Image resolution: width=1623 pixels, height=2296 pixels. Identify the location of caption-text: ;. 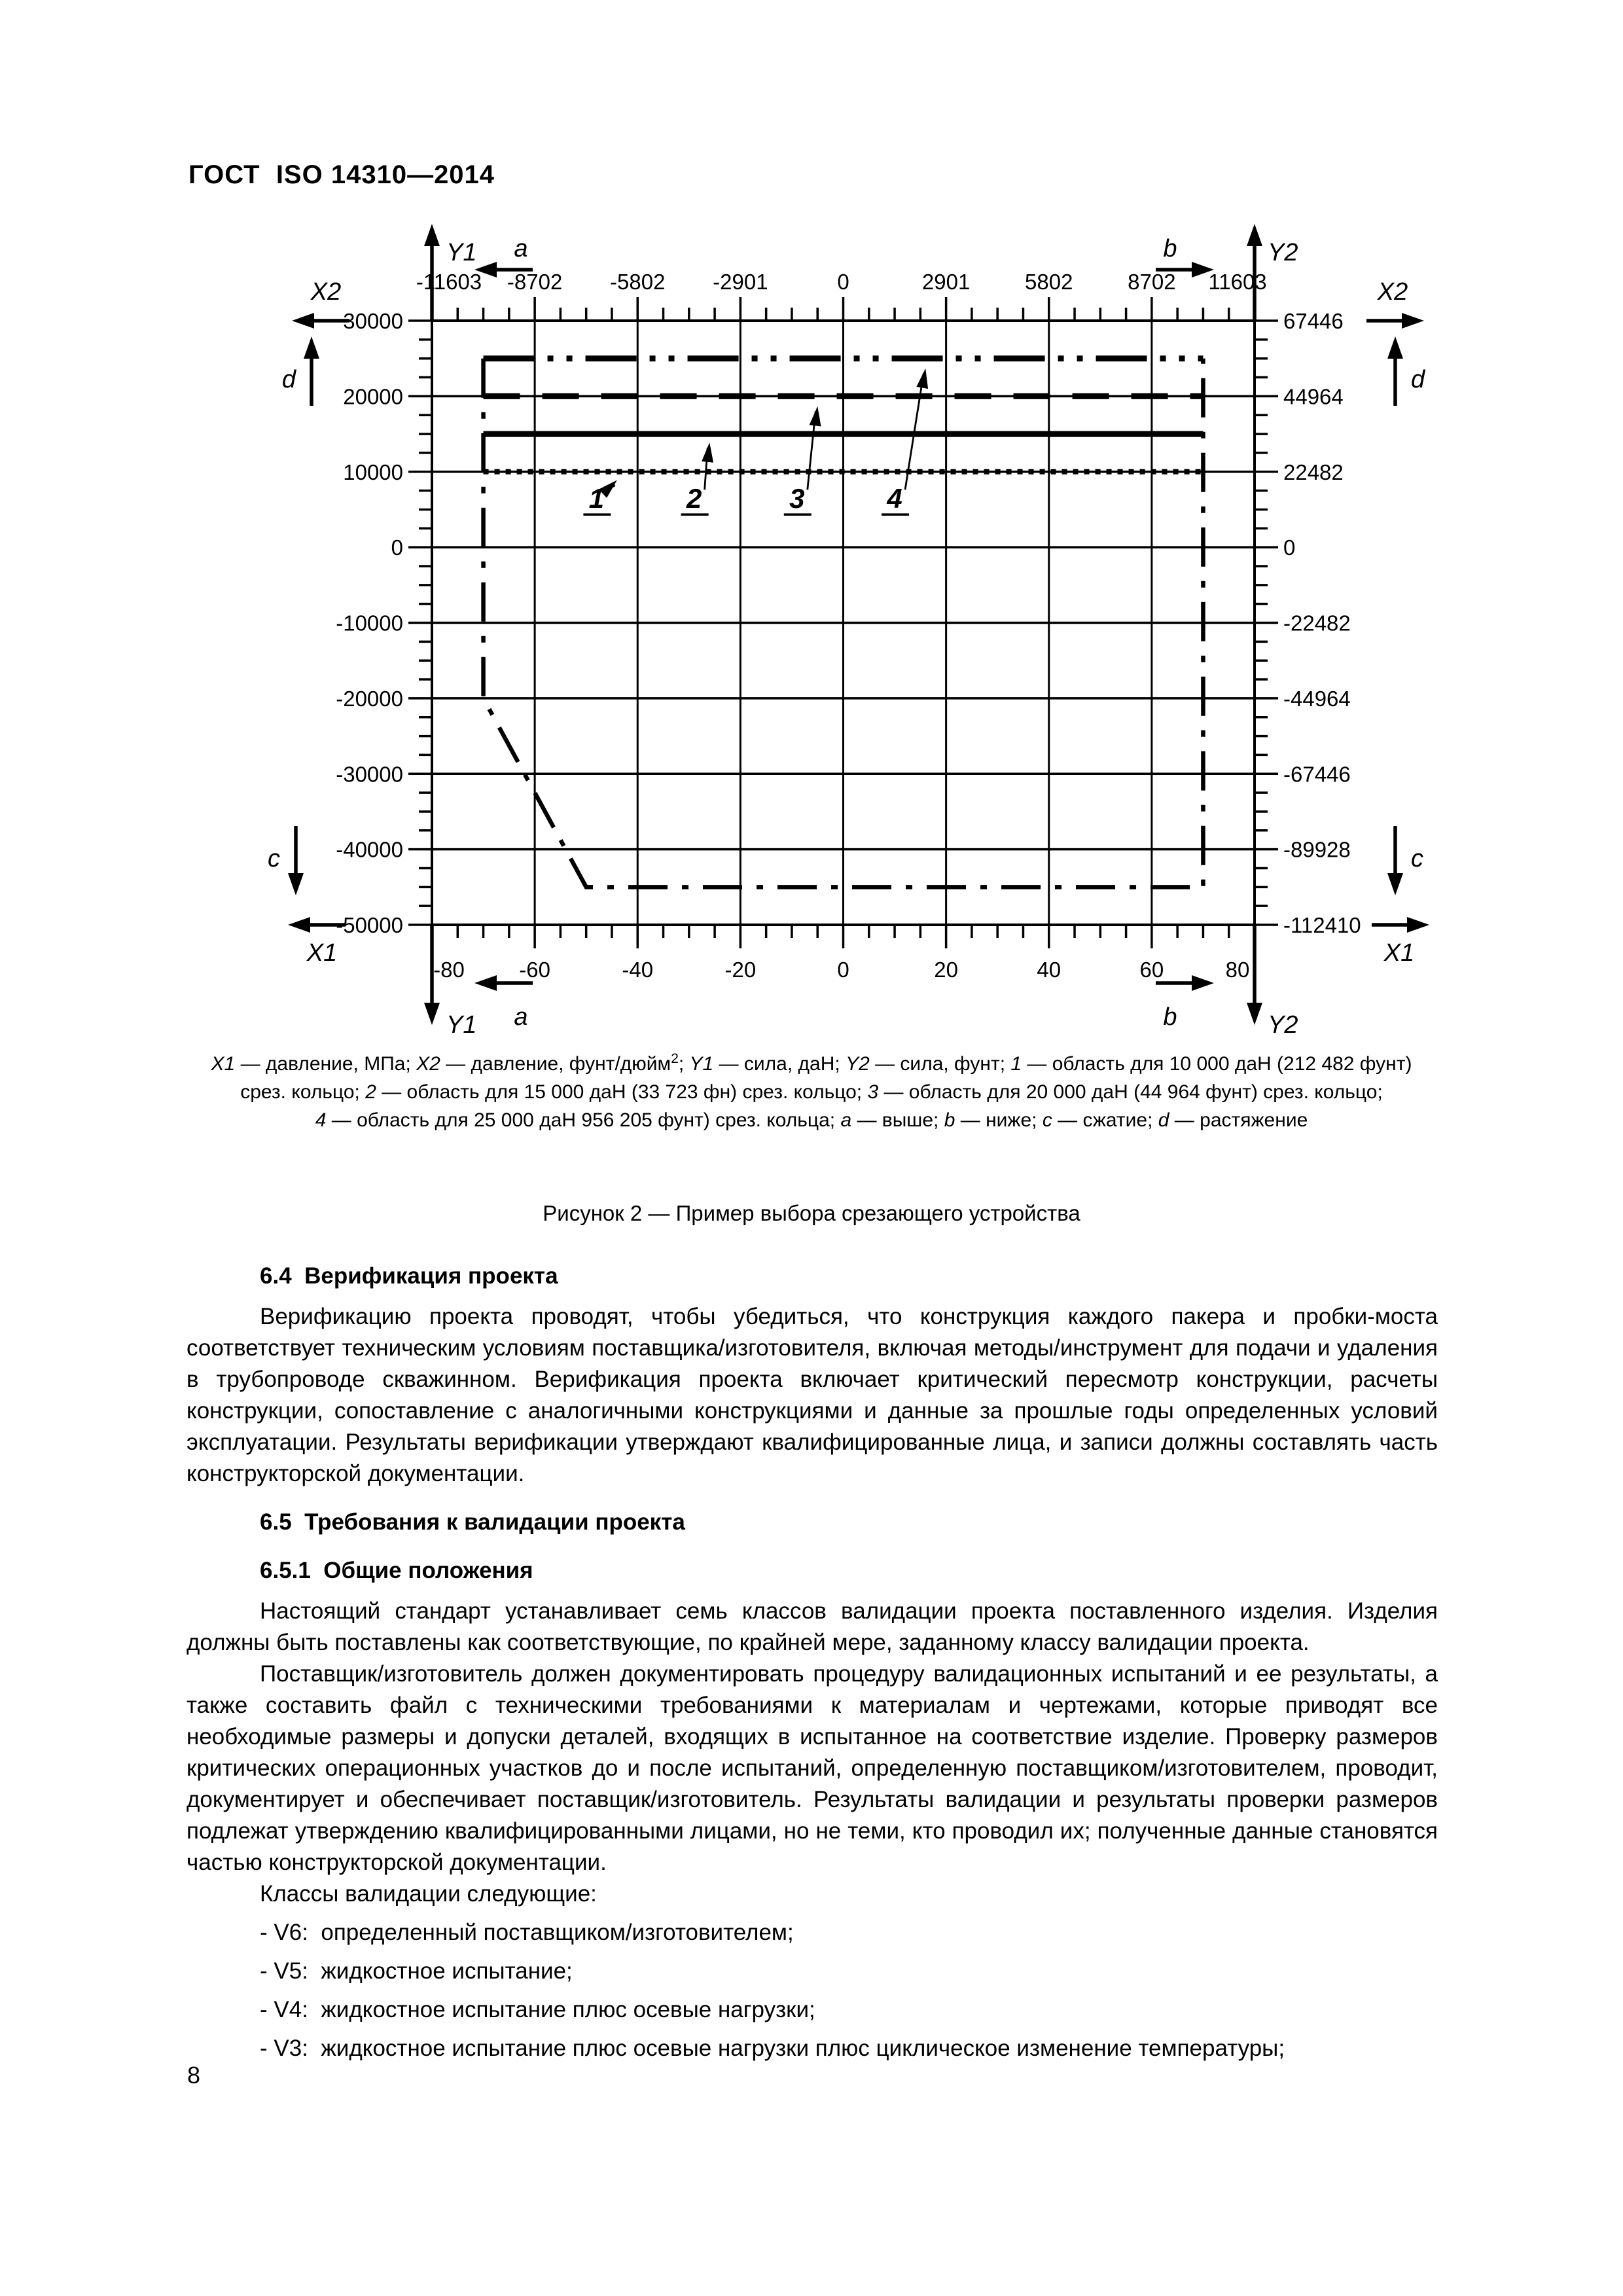
(684, 1064).